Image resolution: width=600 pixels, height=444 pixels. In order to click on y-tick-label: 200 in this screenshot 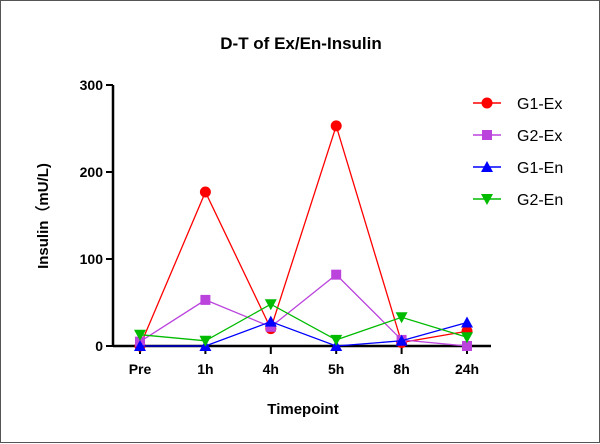, I will do `click(92, 172)`.